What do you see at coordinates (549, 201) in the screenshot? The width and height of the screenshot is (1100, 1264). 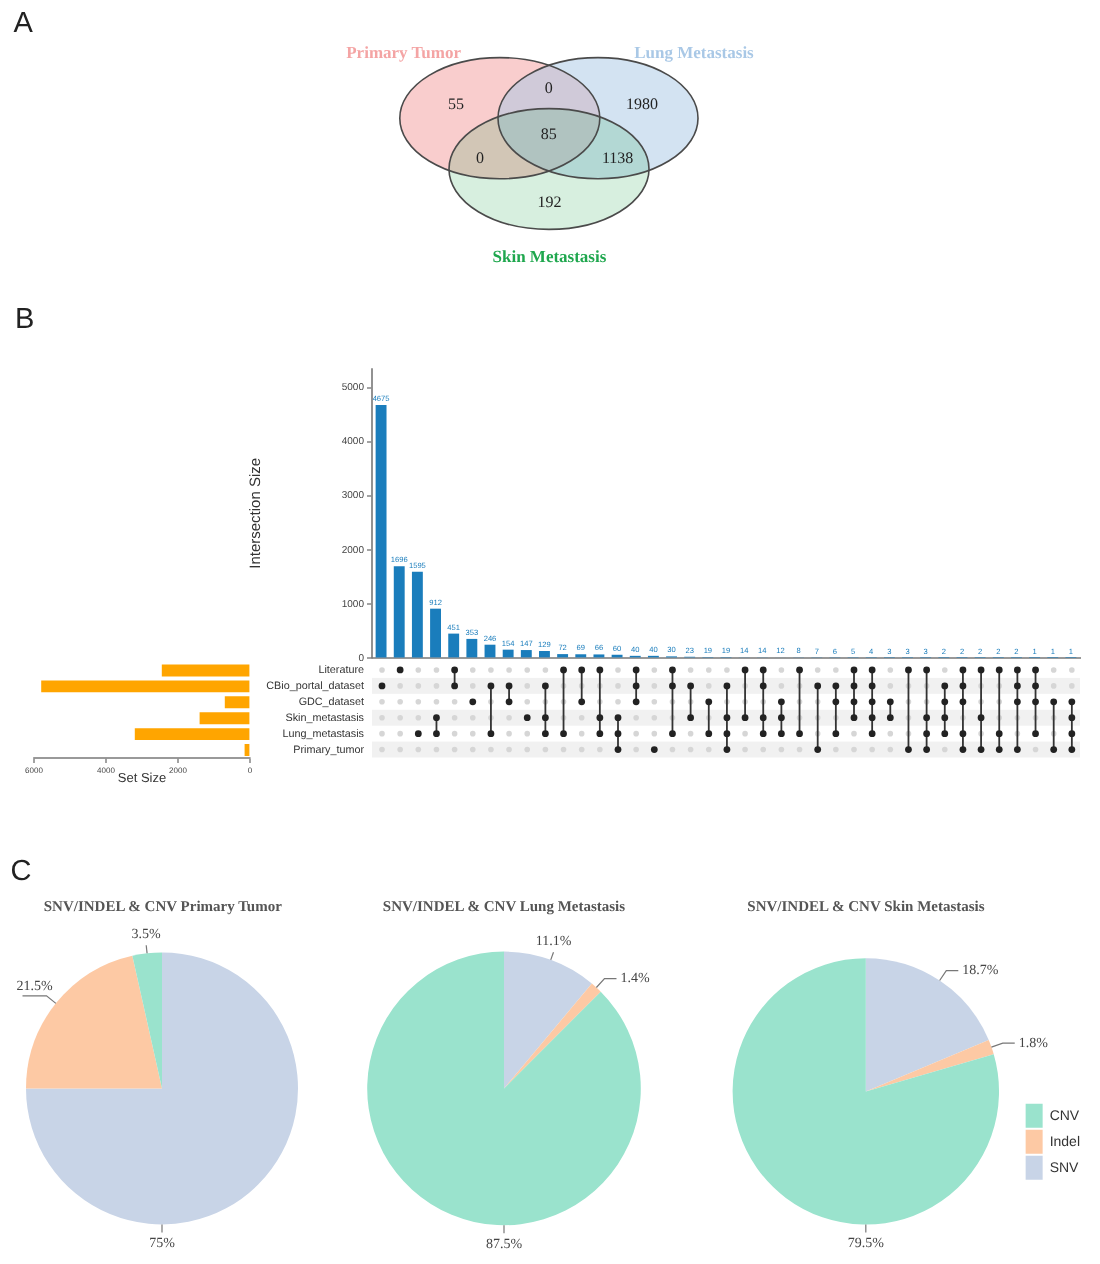 I see `text: 192` at bounding box center [549, 201].